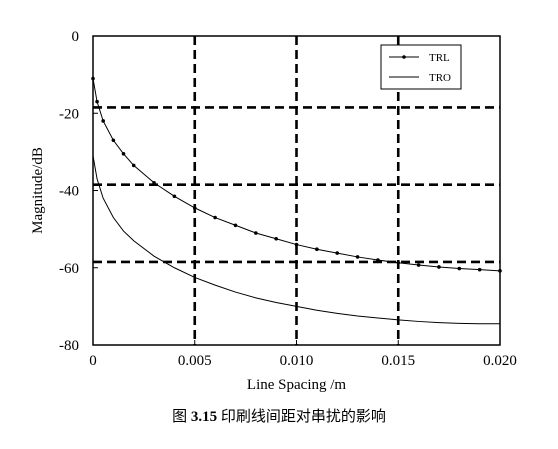 This screenshot has width=558, height=449. I want to click on x-tick-label: 0.015, so click(398, 361).